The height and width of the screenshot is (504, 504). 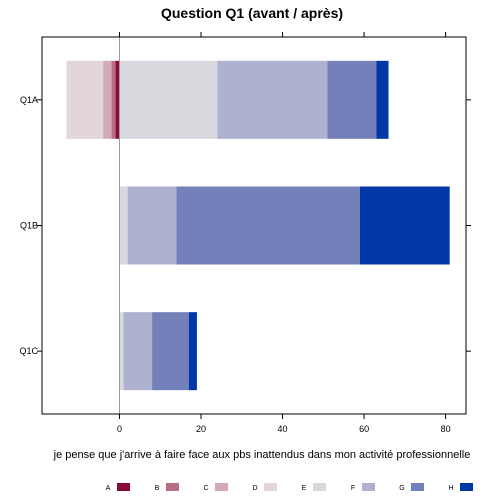 What do you see at coordinates (221, 487) in the screenshot?
I see `legend-swatch-c` at bounding box center [221, 487].